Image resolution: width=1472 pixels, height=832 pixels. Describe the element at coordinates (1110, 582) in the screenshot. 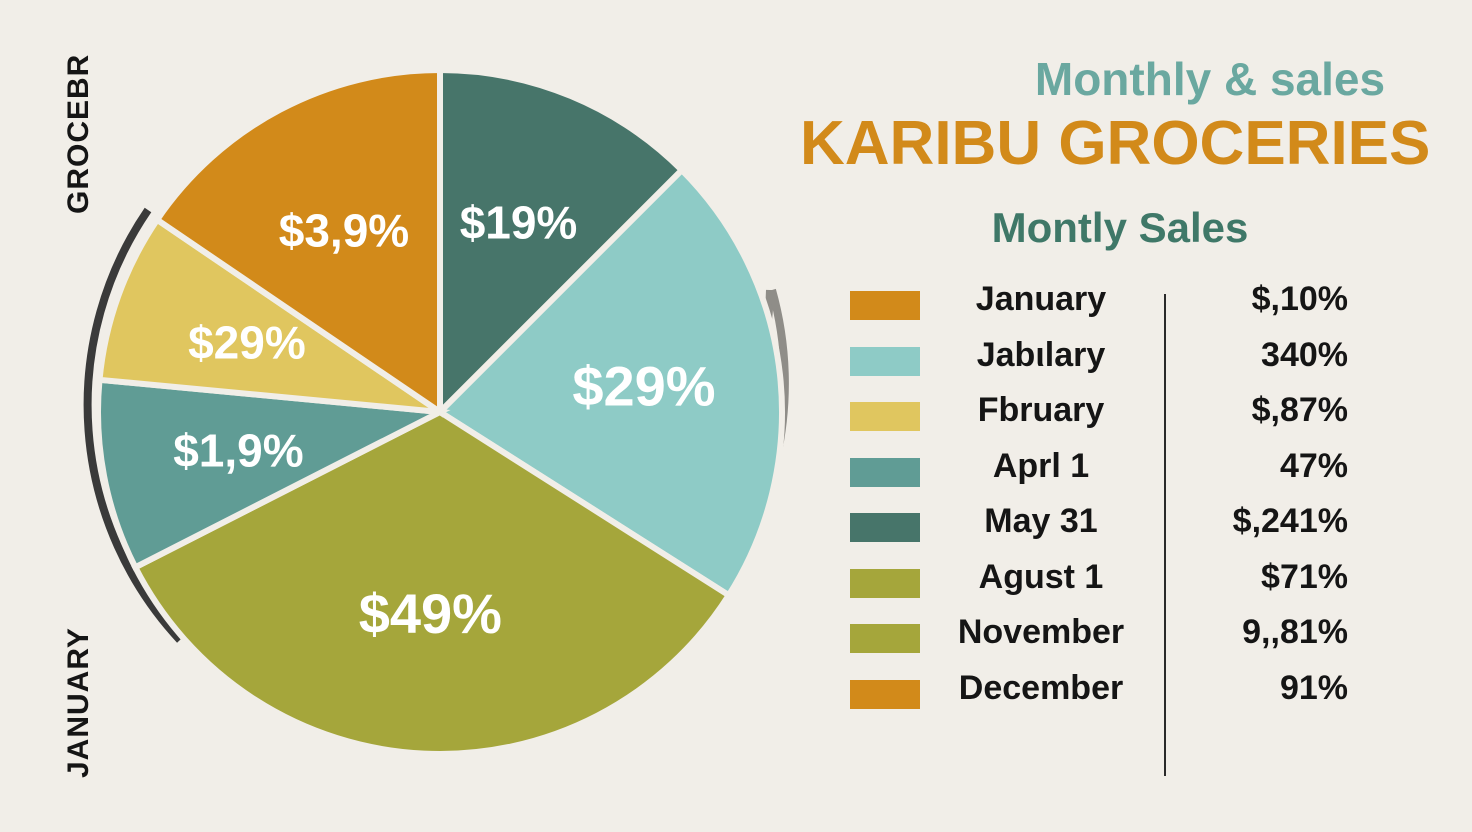

I see `legend-row: Agust 1 $71%` at that location.